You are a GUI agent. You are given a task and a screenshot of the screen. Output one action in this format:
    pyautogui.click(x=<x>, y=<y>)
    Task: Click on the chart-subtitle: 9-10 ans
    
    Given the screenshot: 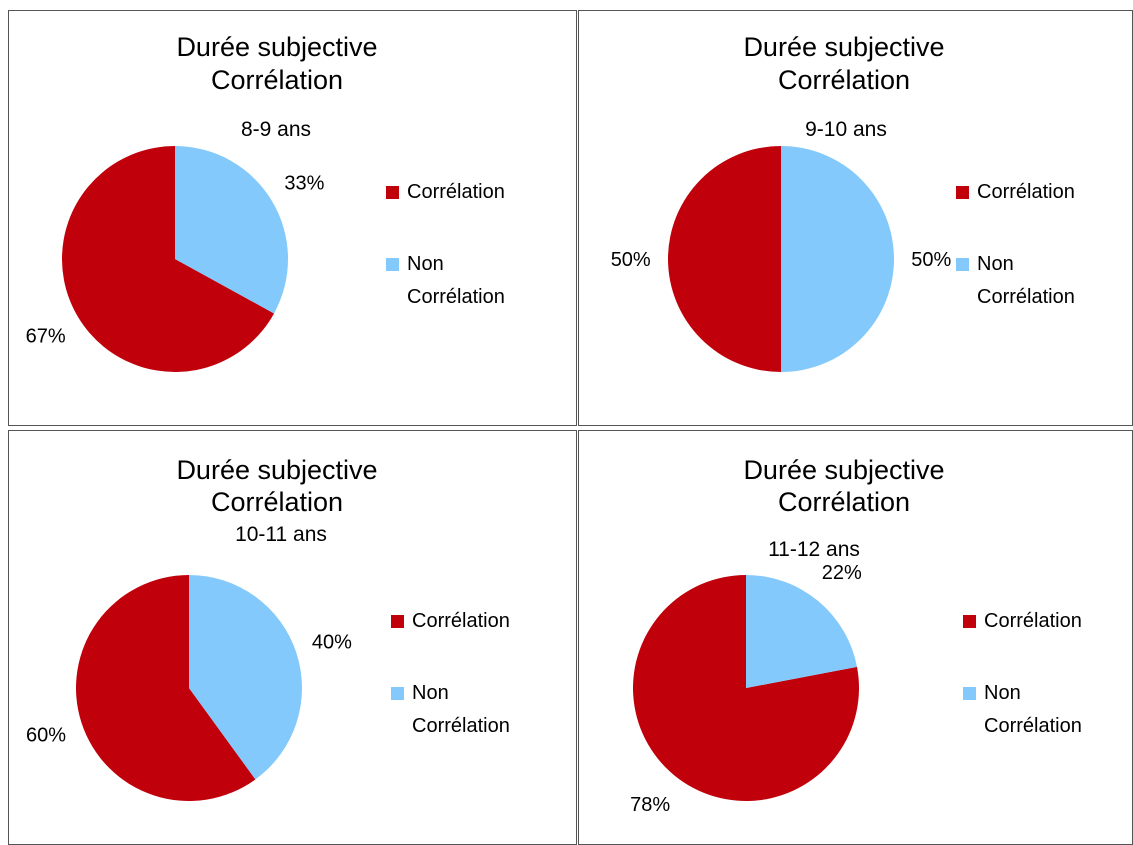 What is the action you would take?
    pyautogui.click(x=846, y=129)
    